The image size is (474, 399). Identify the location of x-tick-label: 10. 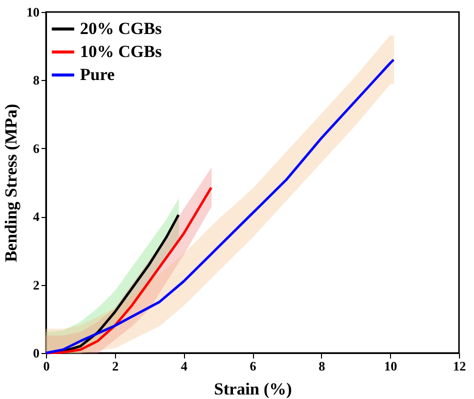
(391, 366).